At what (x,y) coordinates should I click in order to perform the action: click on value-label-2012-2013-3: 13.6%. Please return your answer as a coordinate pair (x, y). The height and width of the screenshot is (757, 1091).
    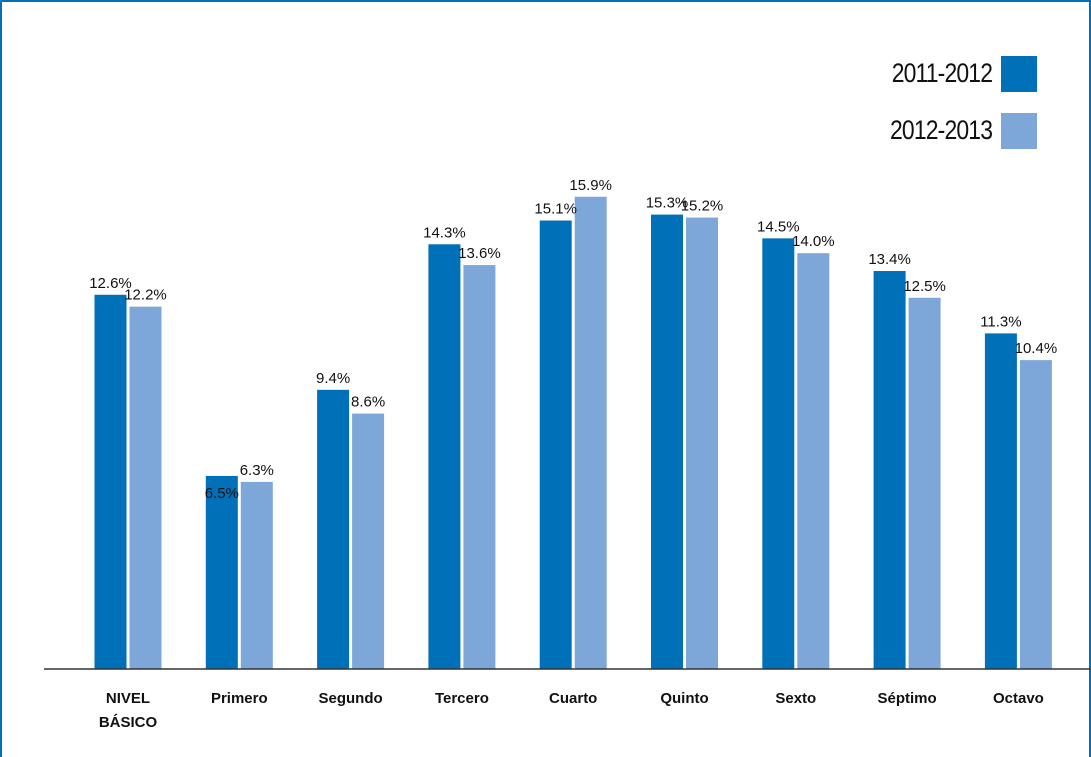
    Looking at the image, I should click on (479, 253).